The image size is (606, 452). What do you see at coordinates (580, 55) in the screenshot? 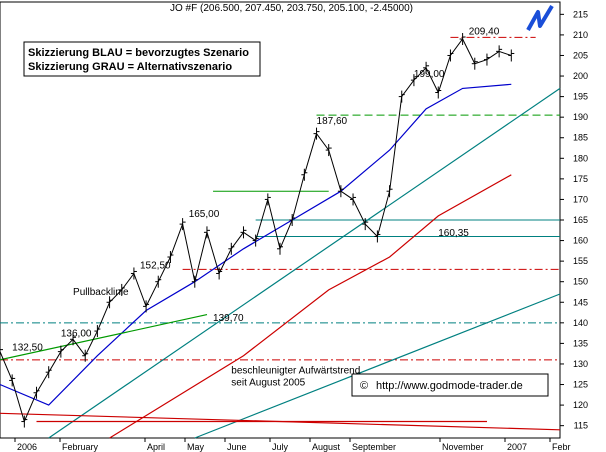
I see `y-tick-label: 205` at bounding box center [580, 55].